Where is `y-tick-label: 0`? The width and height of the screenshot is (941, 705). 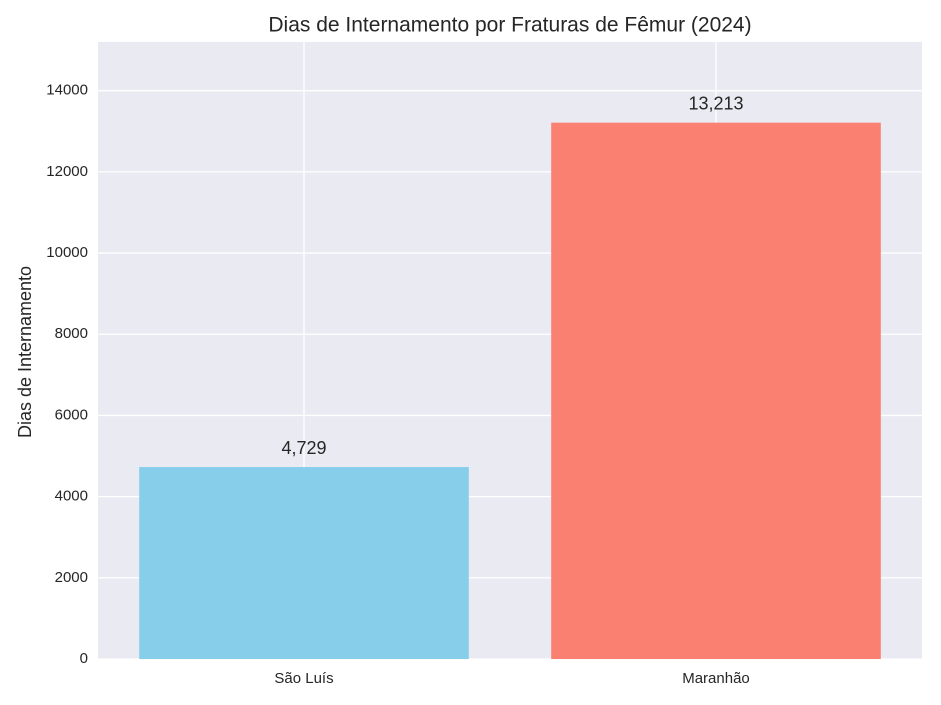 y-tick-label: 0 is located at coordinates (84, 658).